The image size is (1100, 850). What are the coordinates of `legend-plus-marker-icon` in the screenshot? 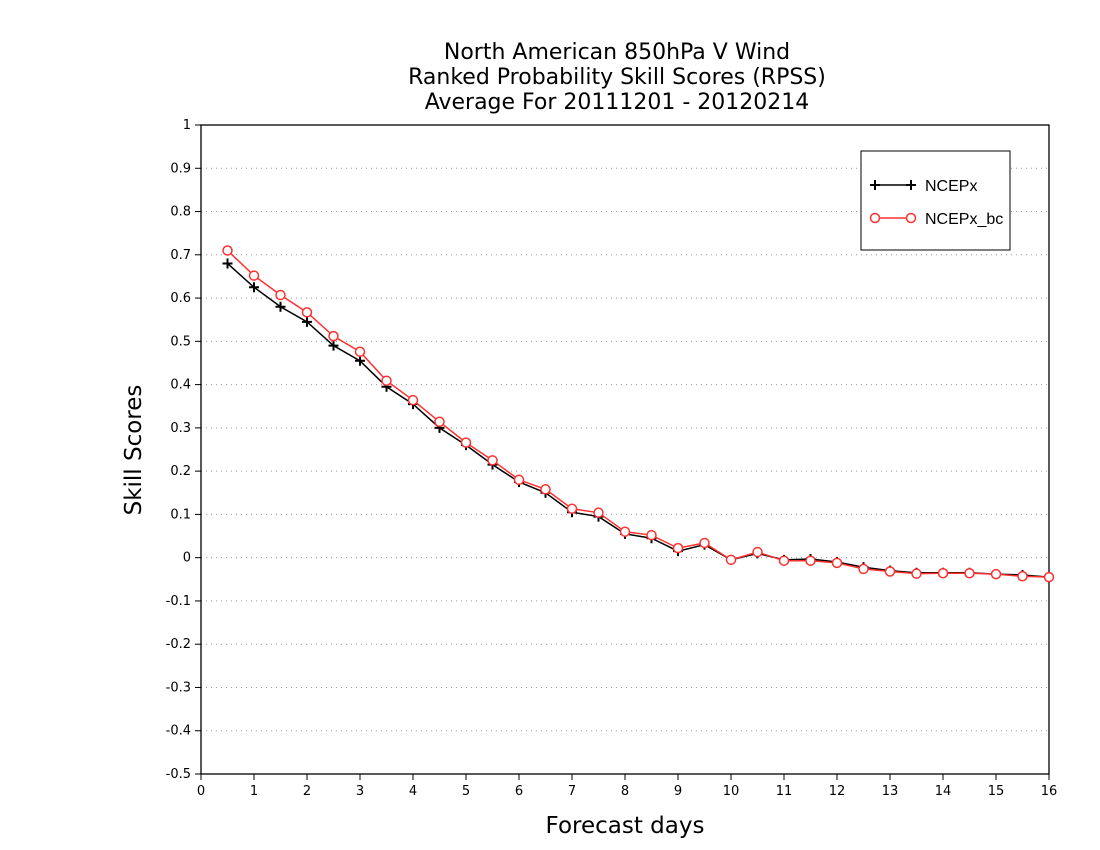 It's located at (893, 185).